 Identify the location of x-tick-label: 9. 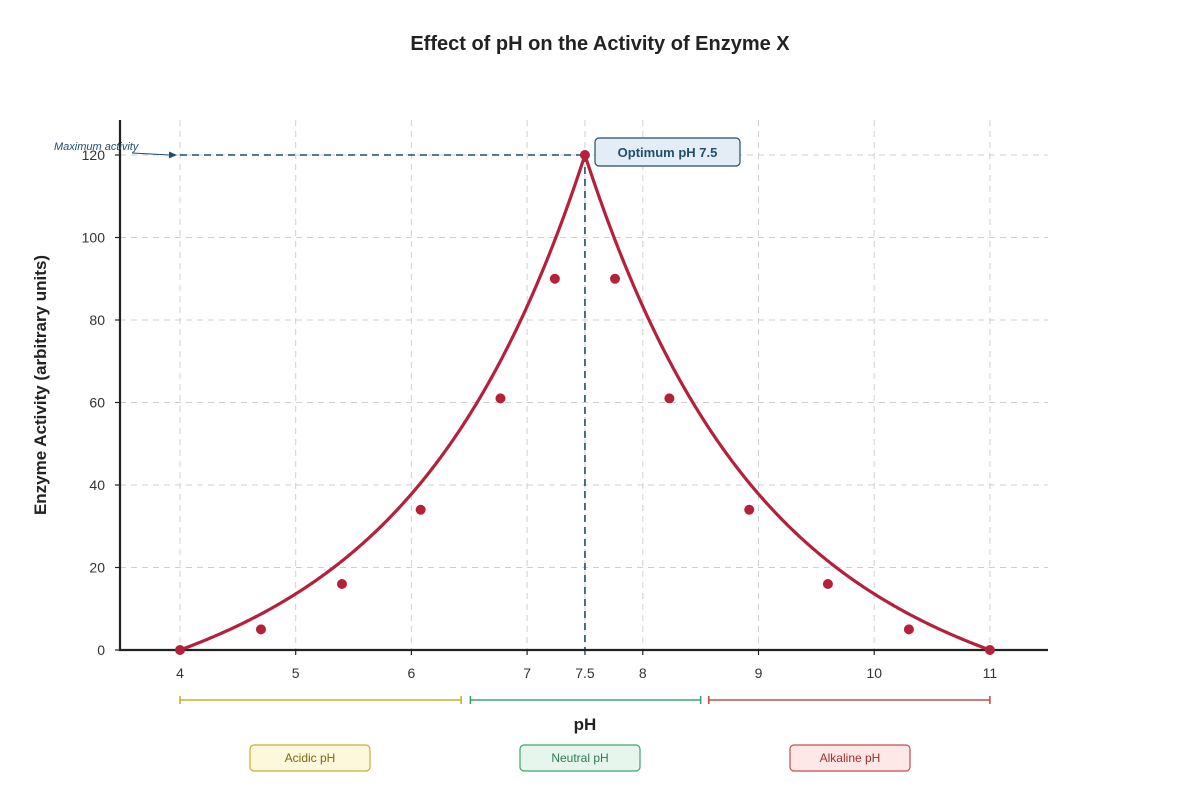
(759, 673).